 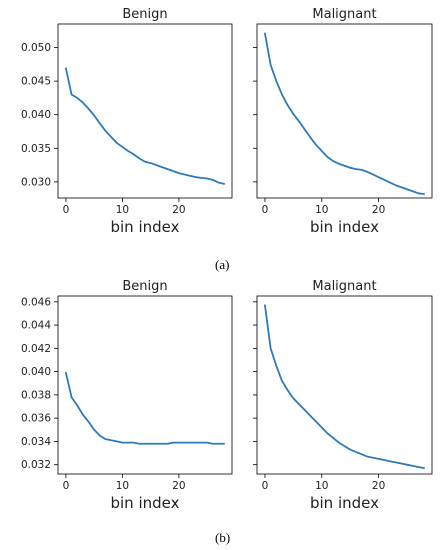 I want to click on caption-b: (b), so click(x=223, y=537).